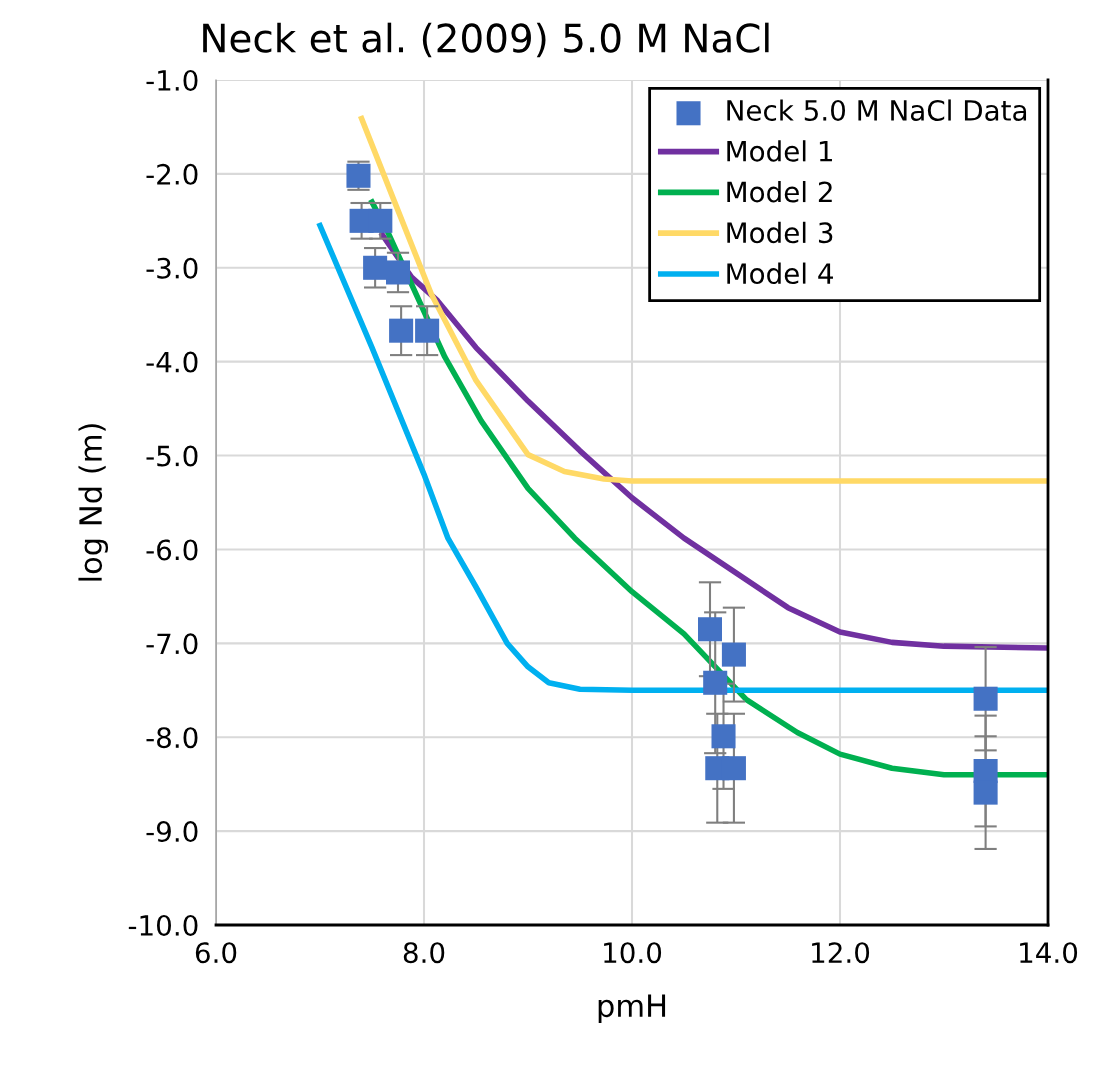  Describe the element at coordinates (172, 456) in the screenshot. I see `y-tick-label: -5.0` at that location.